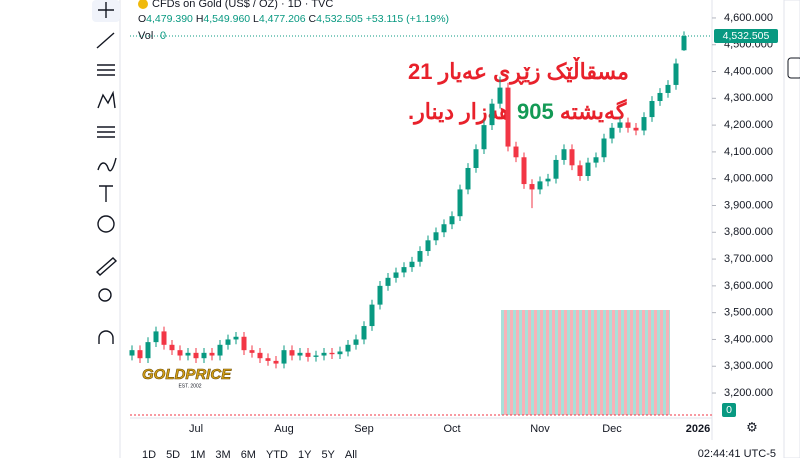  What do you see at coordinates (752, 426) in the screenshot?
I see `settings-icon: ⚙` at bounding box center [752, 426].